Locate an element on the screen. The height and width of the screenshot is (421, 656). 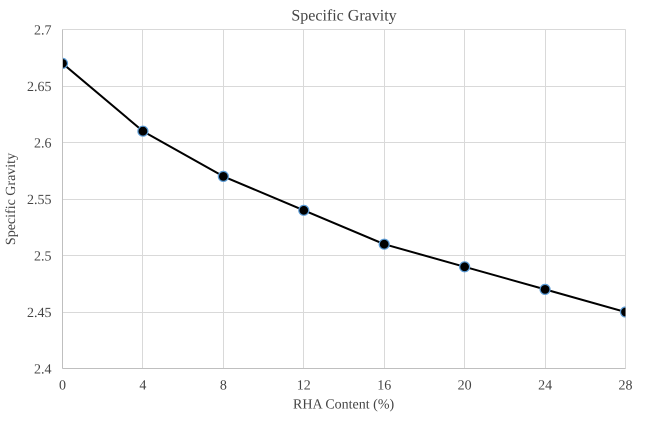
x-tick-label: 4 is located at coordinates (142, 386).